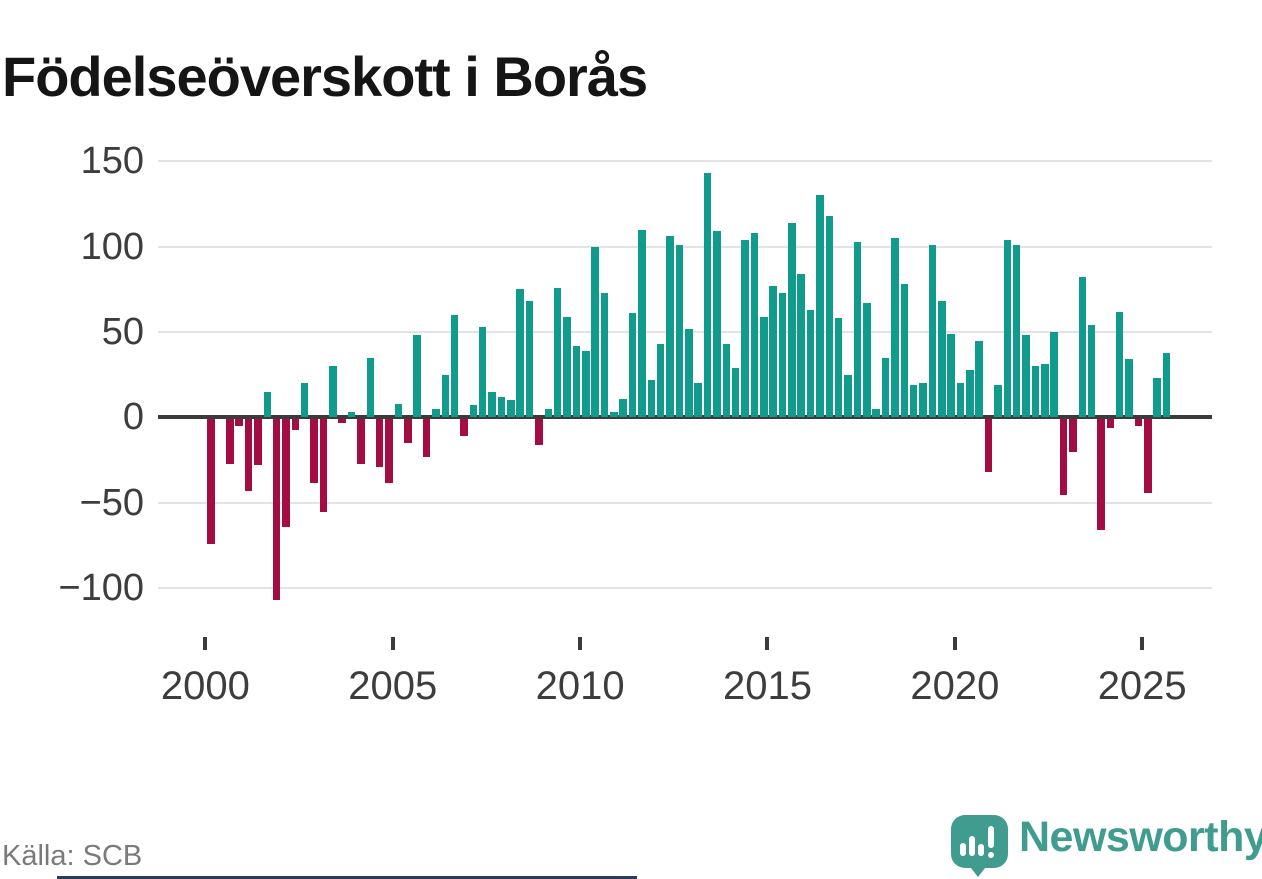 Image resolution: width=1262 pixels, height=879 pixels. What do you see at coordinates (393, 686) in the screenshot?
I see `x-axis-tick-label: 2005` at bounding box center [393, 686].